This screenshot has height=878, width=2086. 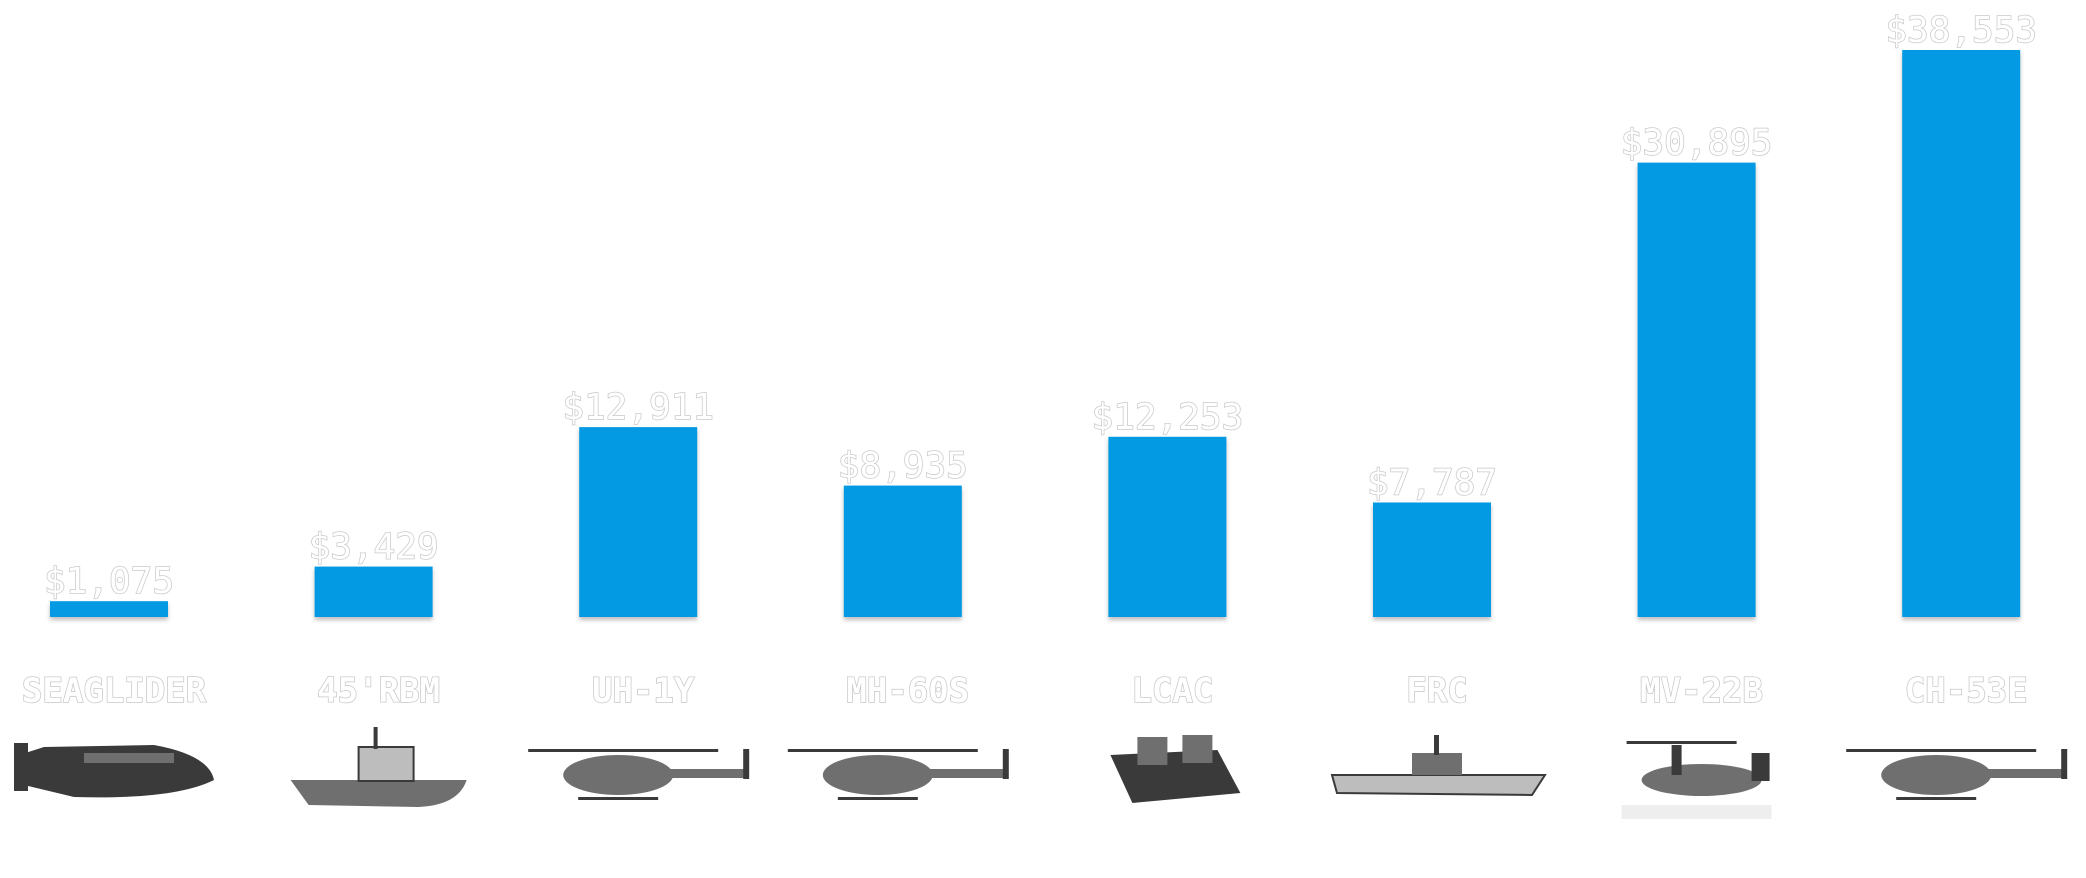 I want to click on tiltrotor-shadow, so click(x=1696, y=812).